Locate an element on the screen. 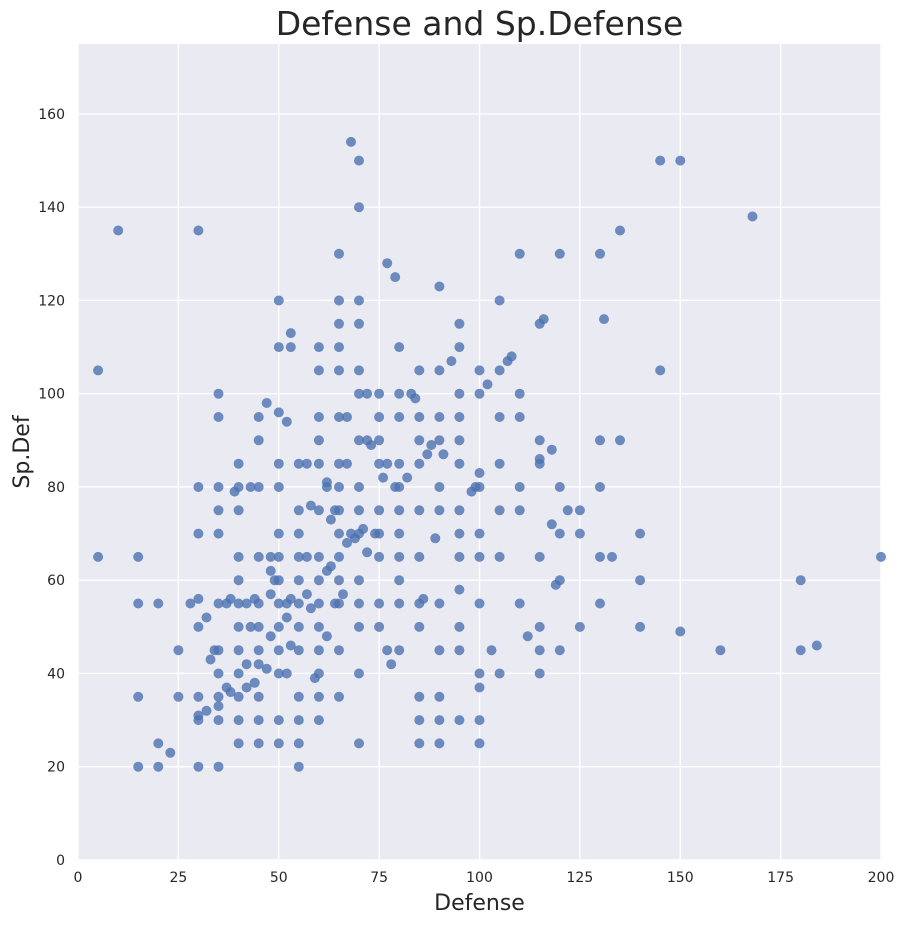 The width and height of the screenshot is (904, 926). y-tick-label: 40 is located at coordinates (56, 674).